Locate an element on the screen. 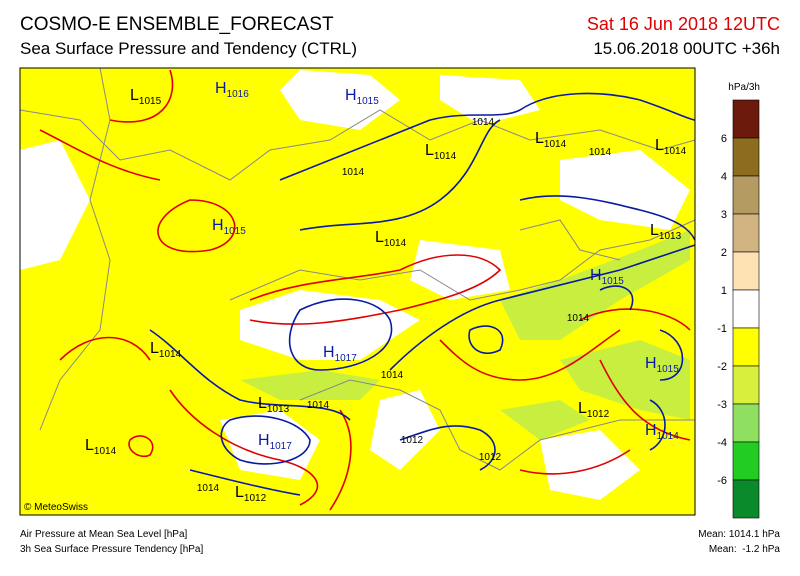 The image size is (800, 576). colorbar-label: 6 is located at coordinates (724, 139).